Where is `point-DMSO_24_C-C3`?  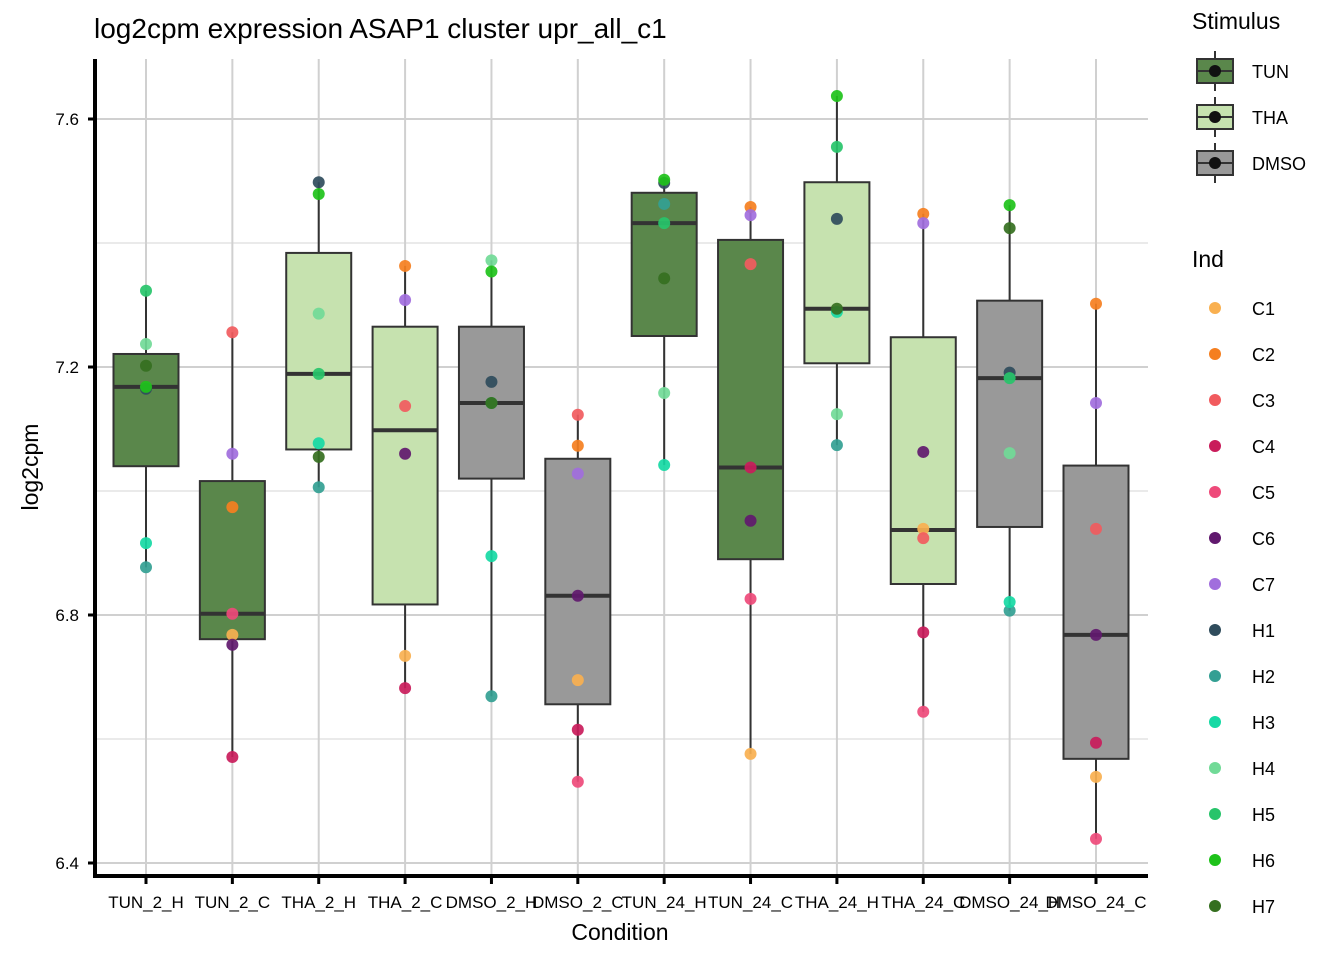 point-DMSO_24_C-C3 is located at coordinates (1096, 528).